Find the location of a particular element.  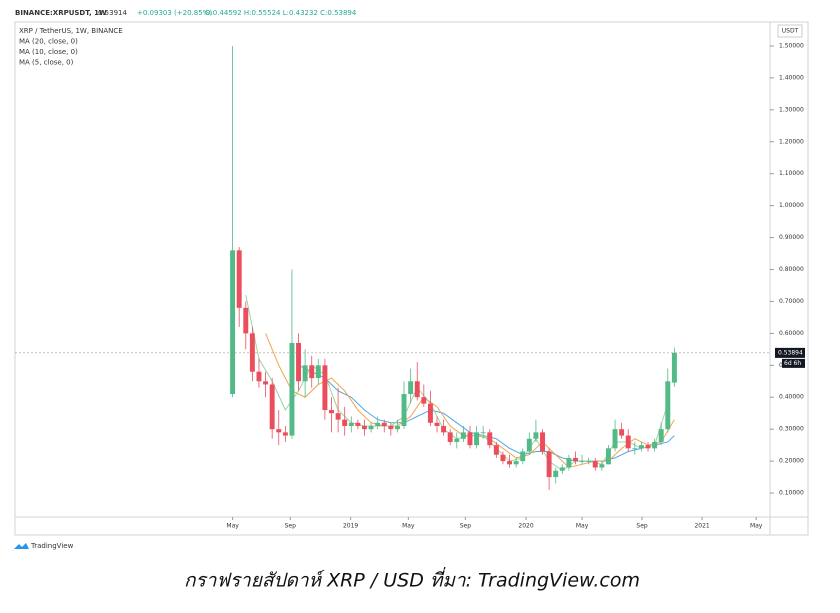

y-tick-label: 1.40000 is located at coordinates (791, 77).